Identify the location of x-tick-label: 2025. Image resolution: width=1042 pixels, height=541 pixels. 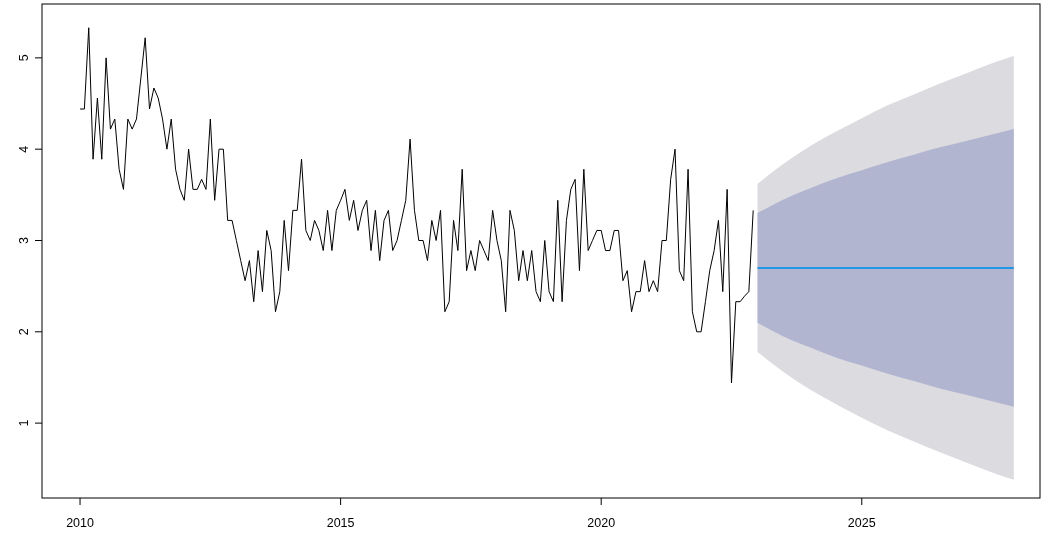
(861, 523).